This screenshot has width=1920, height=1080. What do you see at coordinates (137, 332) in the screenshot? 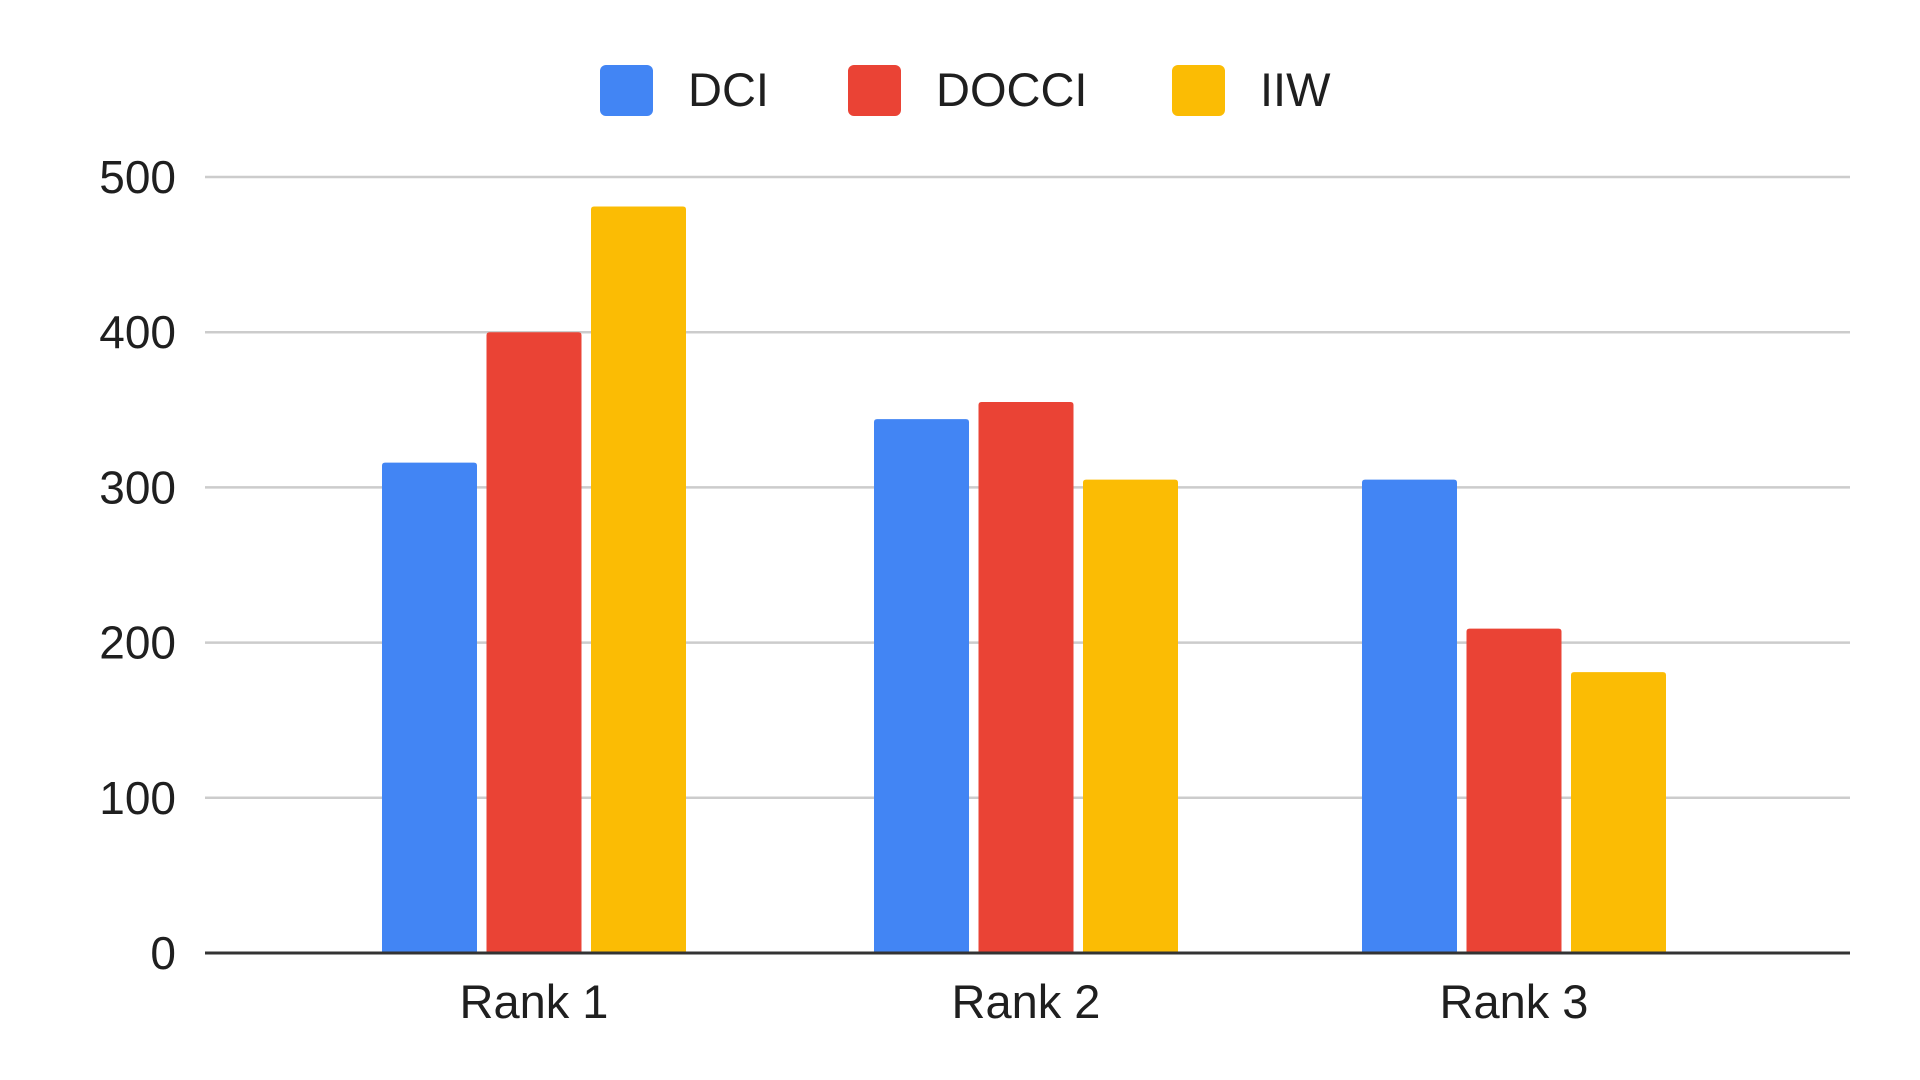
I see `y-tick-label: 400` at bounding box center [137, 332].